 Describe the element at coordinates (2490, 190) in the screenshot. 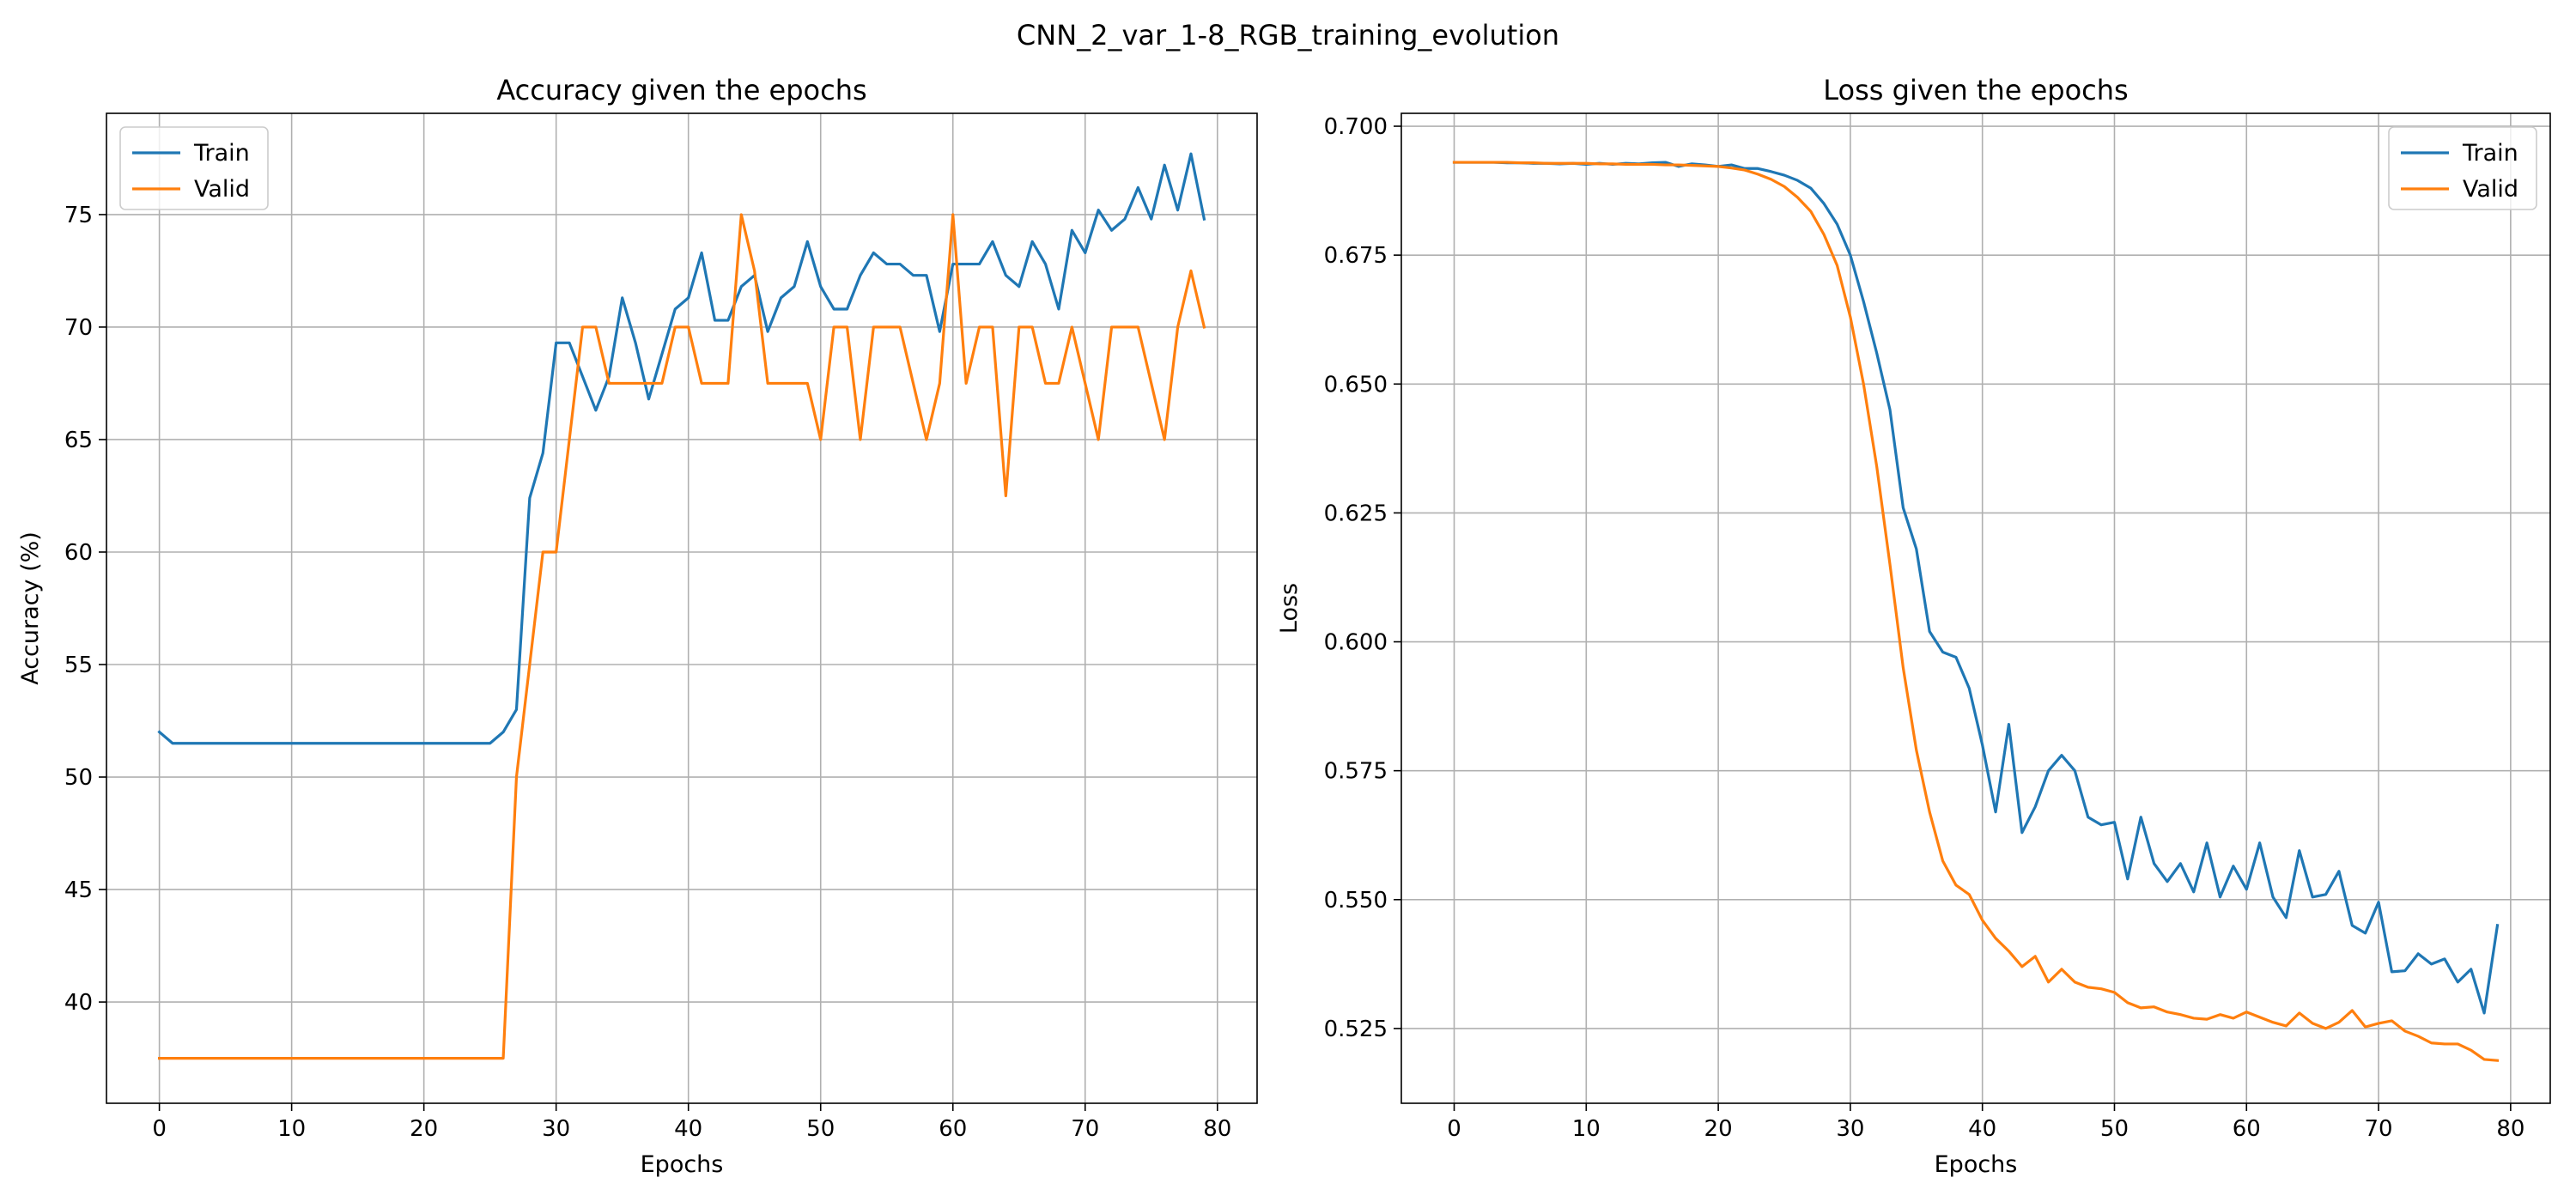

I see `loss-legend-label-valid: Valid` at that location.